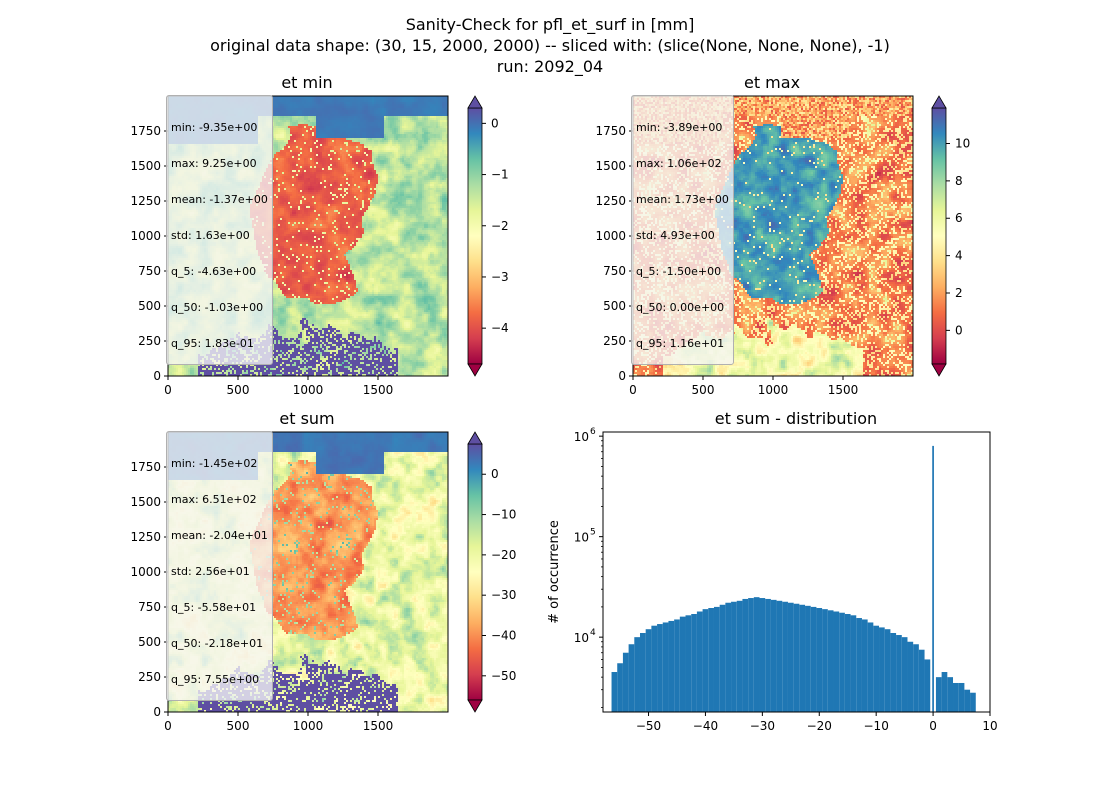 This screenshot has height=800, width=1100. I want to click on y-tick-label: 10, so click(581, 638).